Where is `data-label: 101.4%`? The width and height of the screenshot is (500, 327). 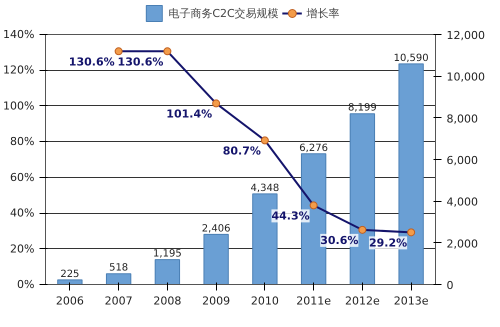 data-label: 101.4% is located at coordinates (189, 113).